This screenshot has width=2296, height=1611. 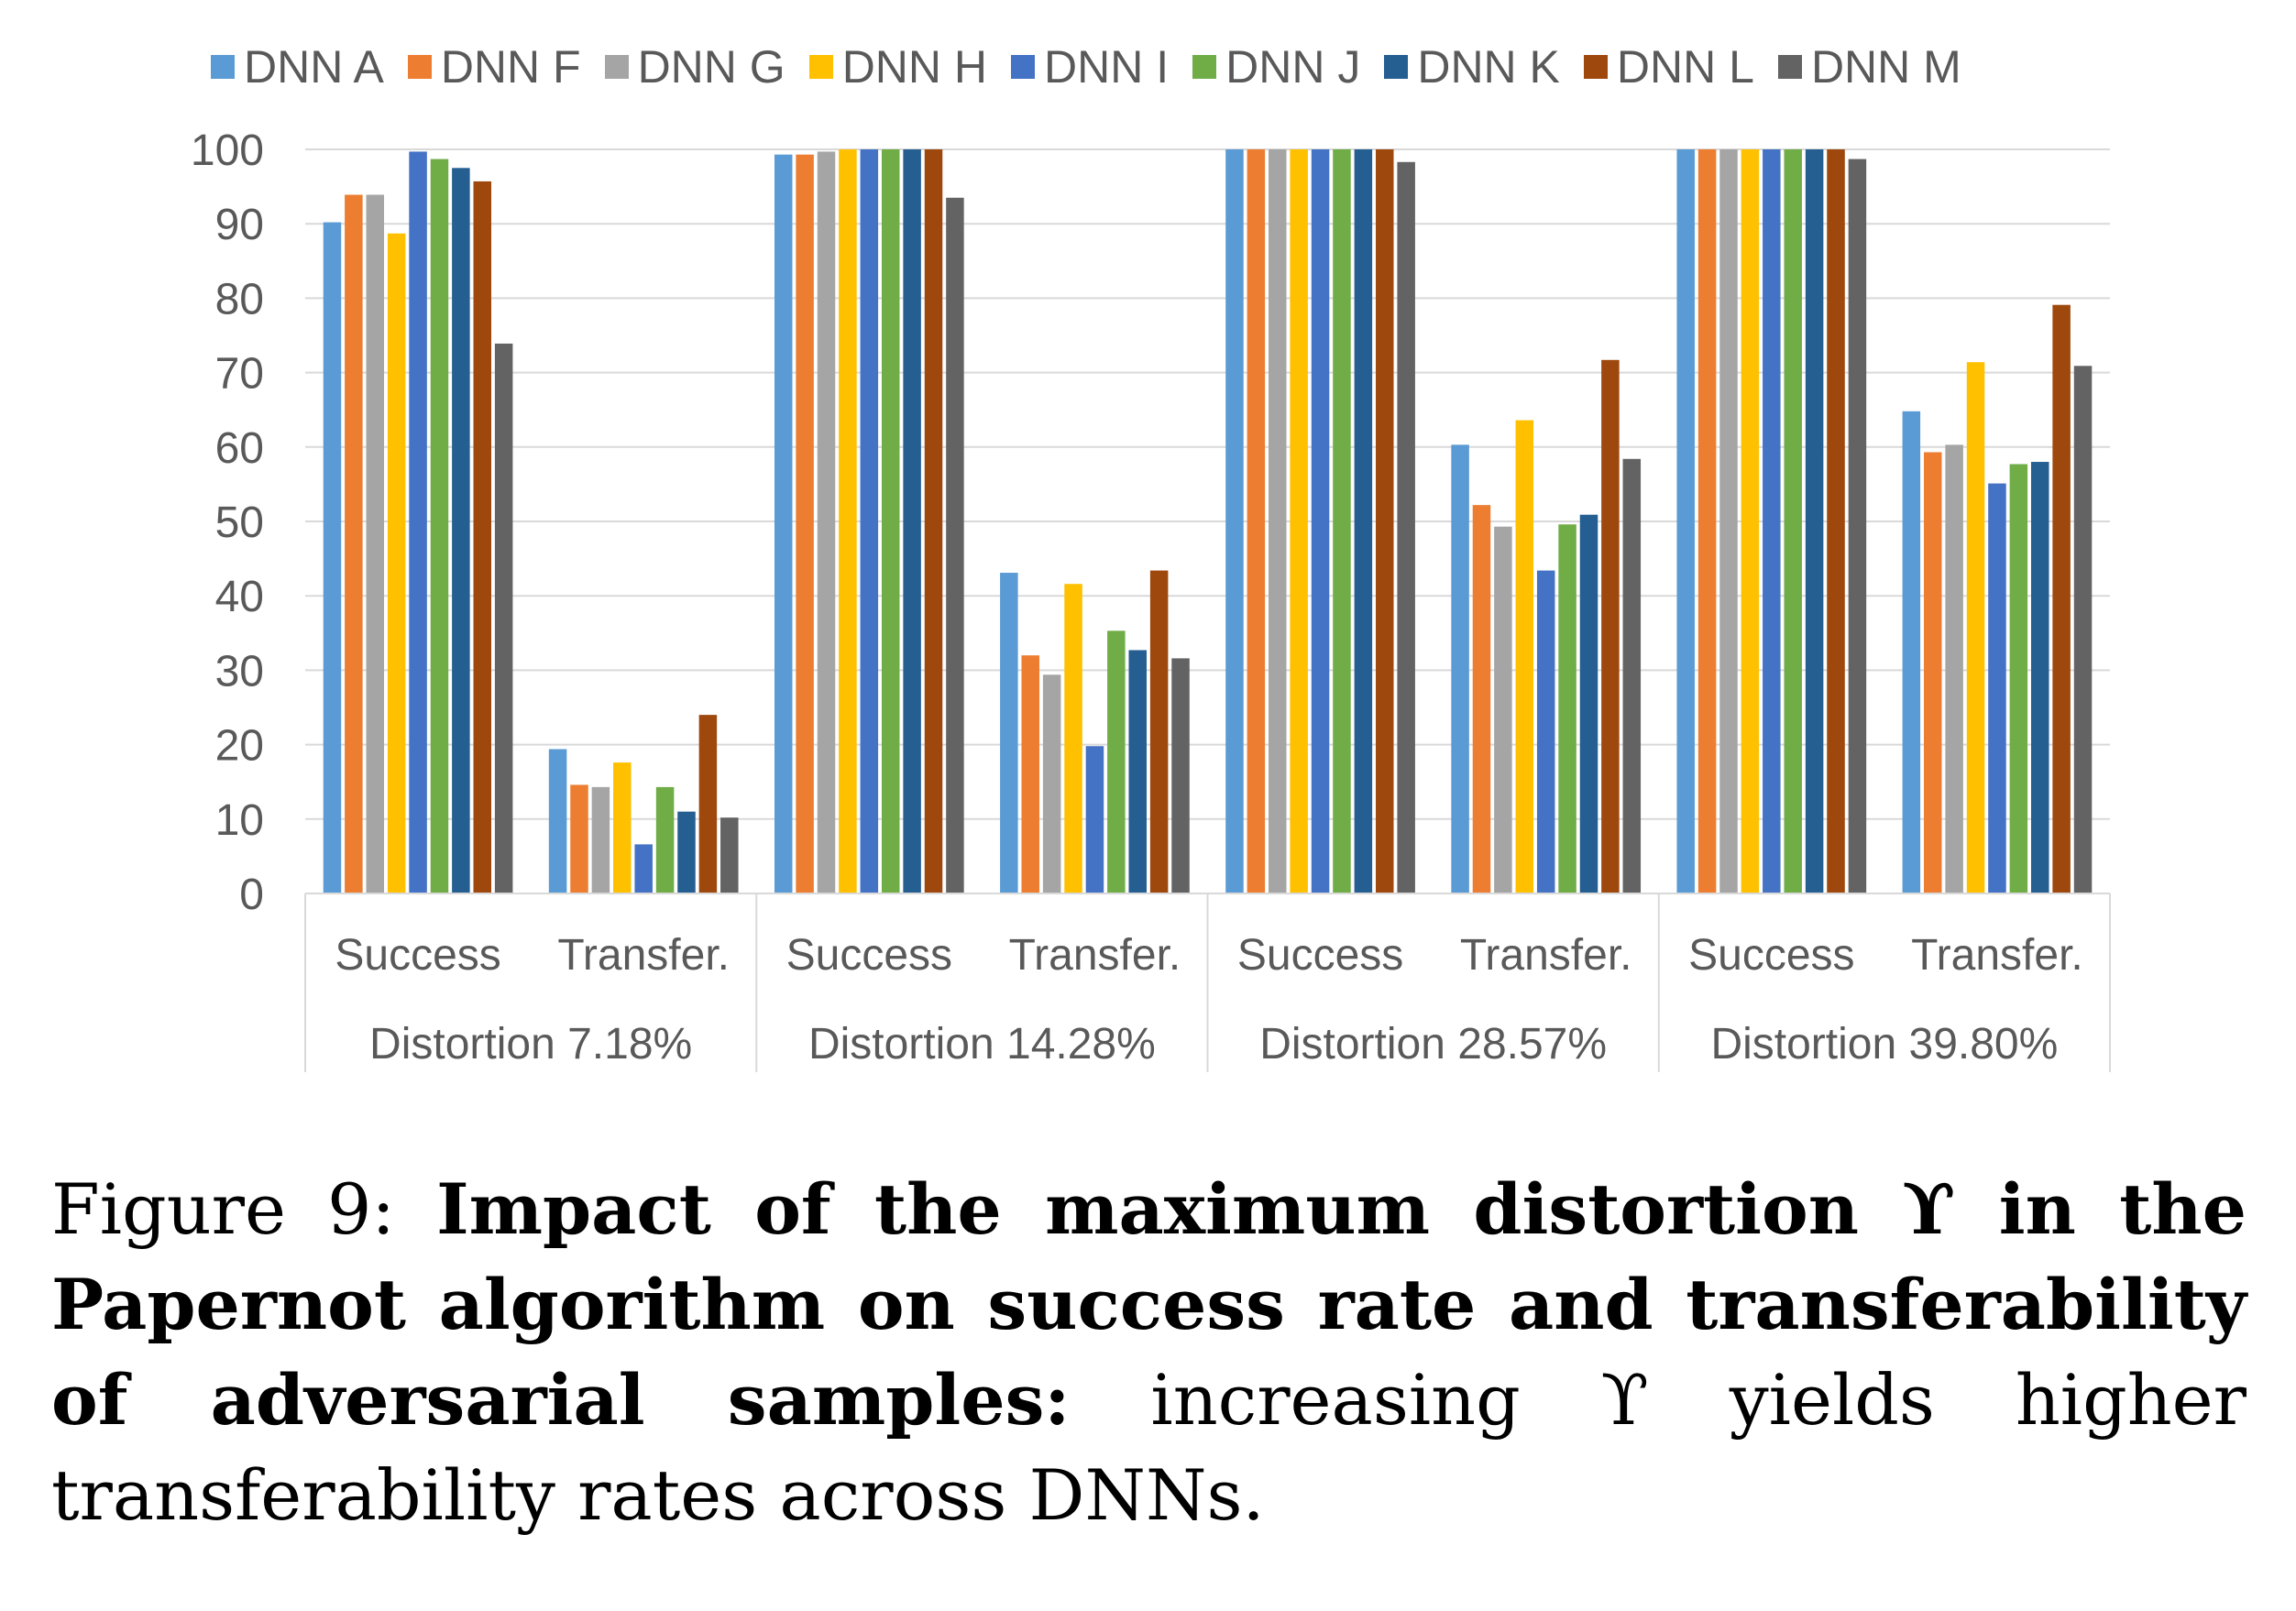 What do you see at coordinates (711, 67) in the screenshot?
I see `legend-label: DNN G` at bounding box center [711, 67].